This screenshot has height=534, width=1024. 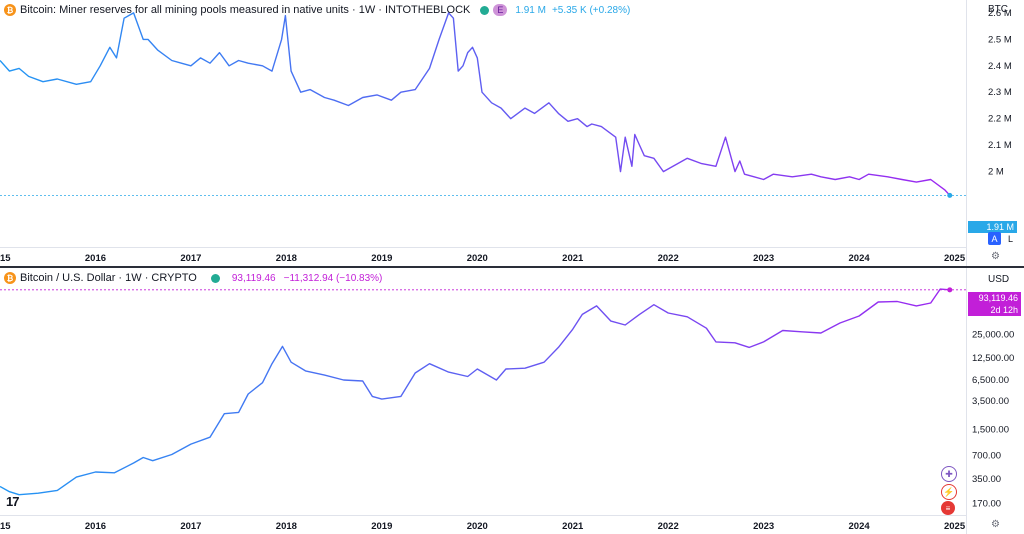 What do you see at coordinates (1000, 119) in the screenshot?
I see `y-tick-label: 2.2 M` at bounding box center [1000, 119].